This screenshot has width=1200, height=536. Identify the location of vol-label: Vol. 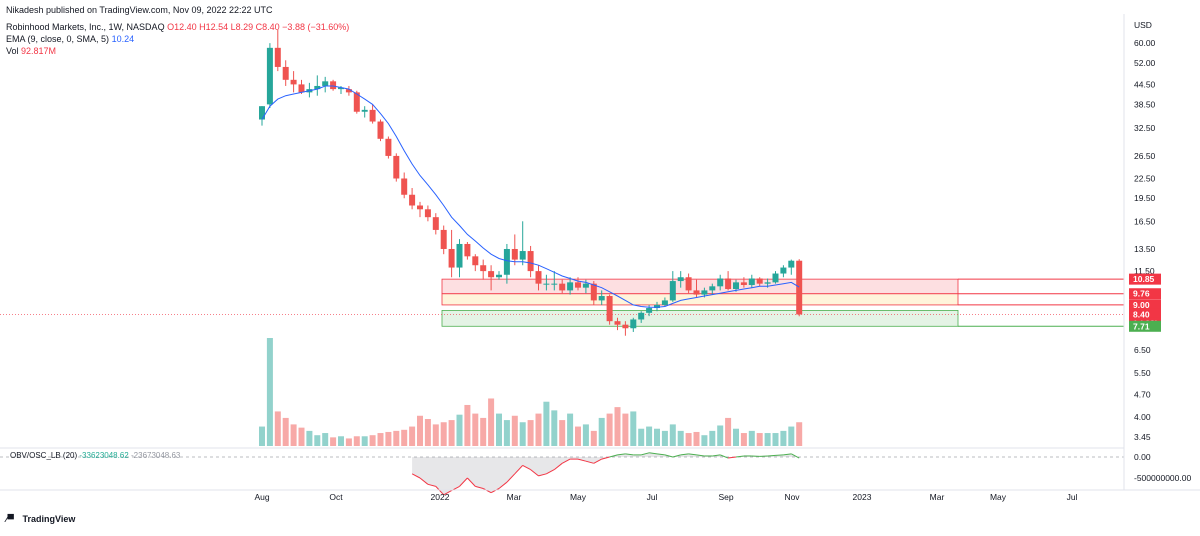
(12, 51).